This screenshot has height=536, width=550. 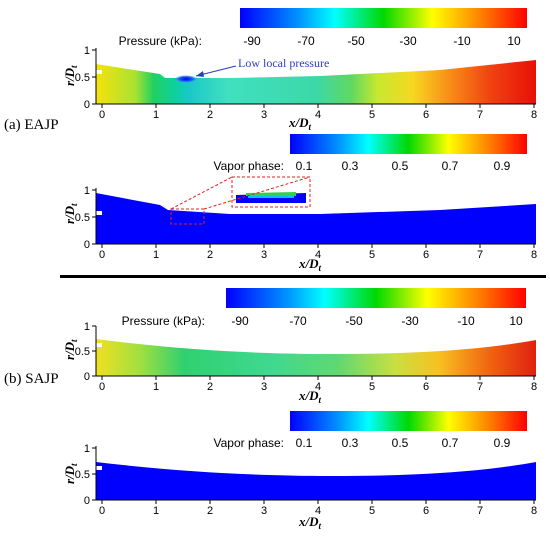 What do you see at coordinates (31, 125) in the screenshot?
I see `panel-a-label: (a) EAJP` at bounding box center [31, 125].